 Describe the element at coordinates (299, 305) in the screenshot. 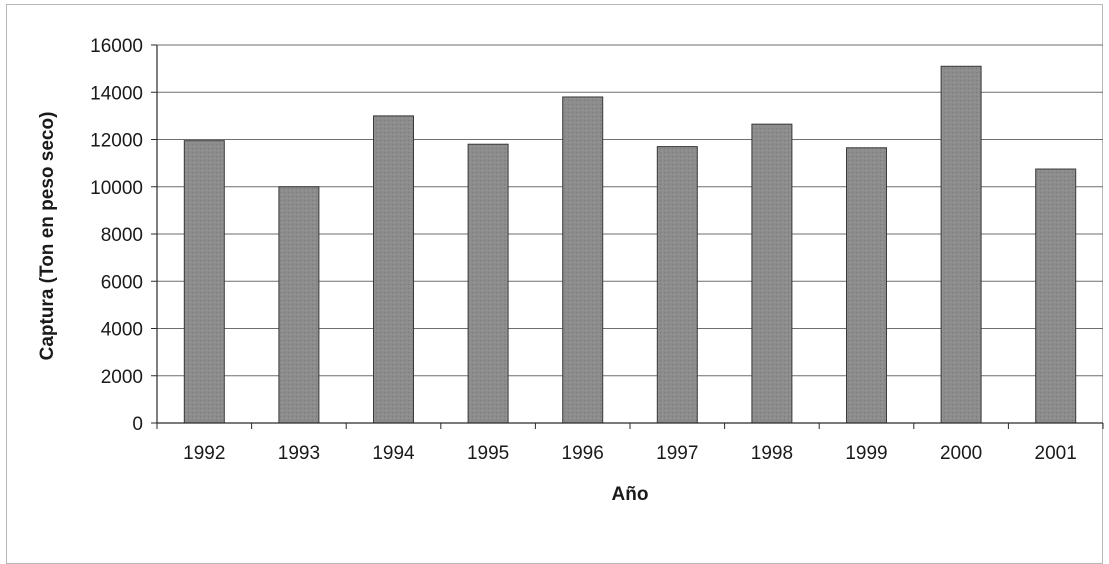

I see `bar-1993` at that location.